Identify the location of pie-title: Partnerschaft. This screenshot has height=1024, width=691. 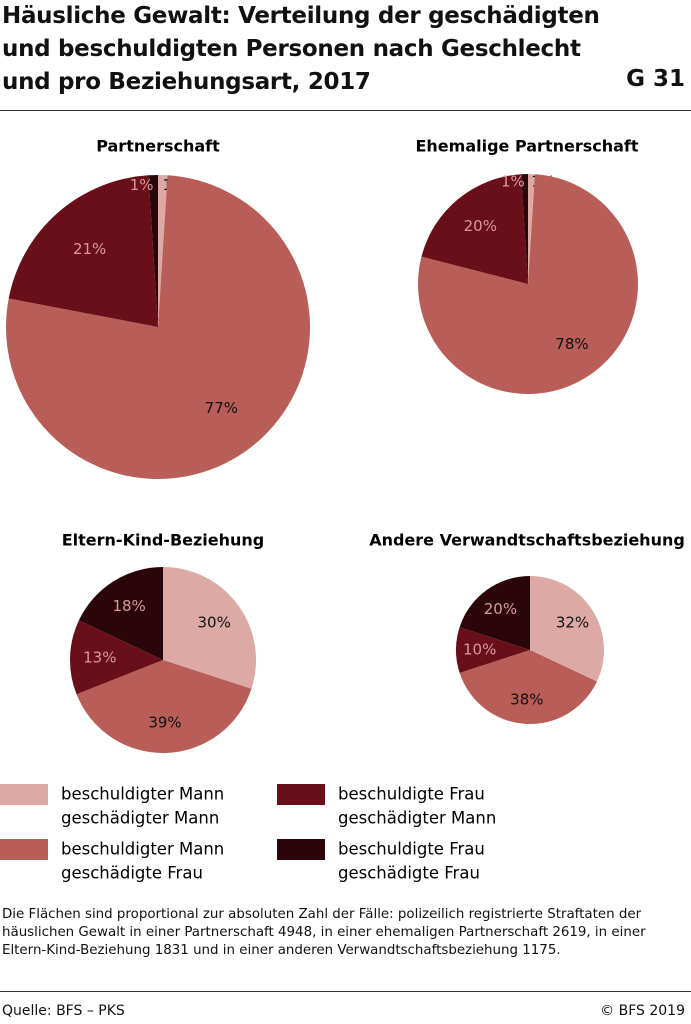
(158, 146).